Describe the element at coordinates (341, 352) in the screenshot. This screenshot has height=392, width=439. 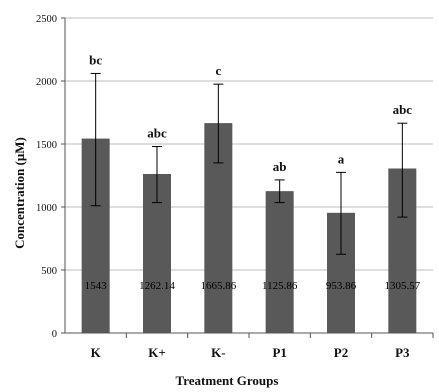
I see `x-tick-label: P2` at that location.